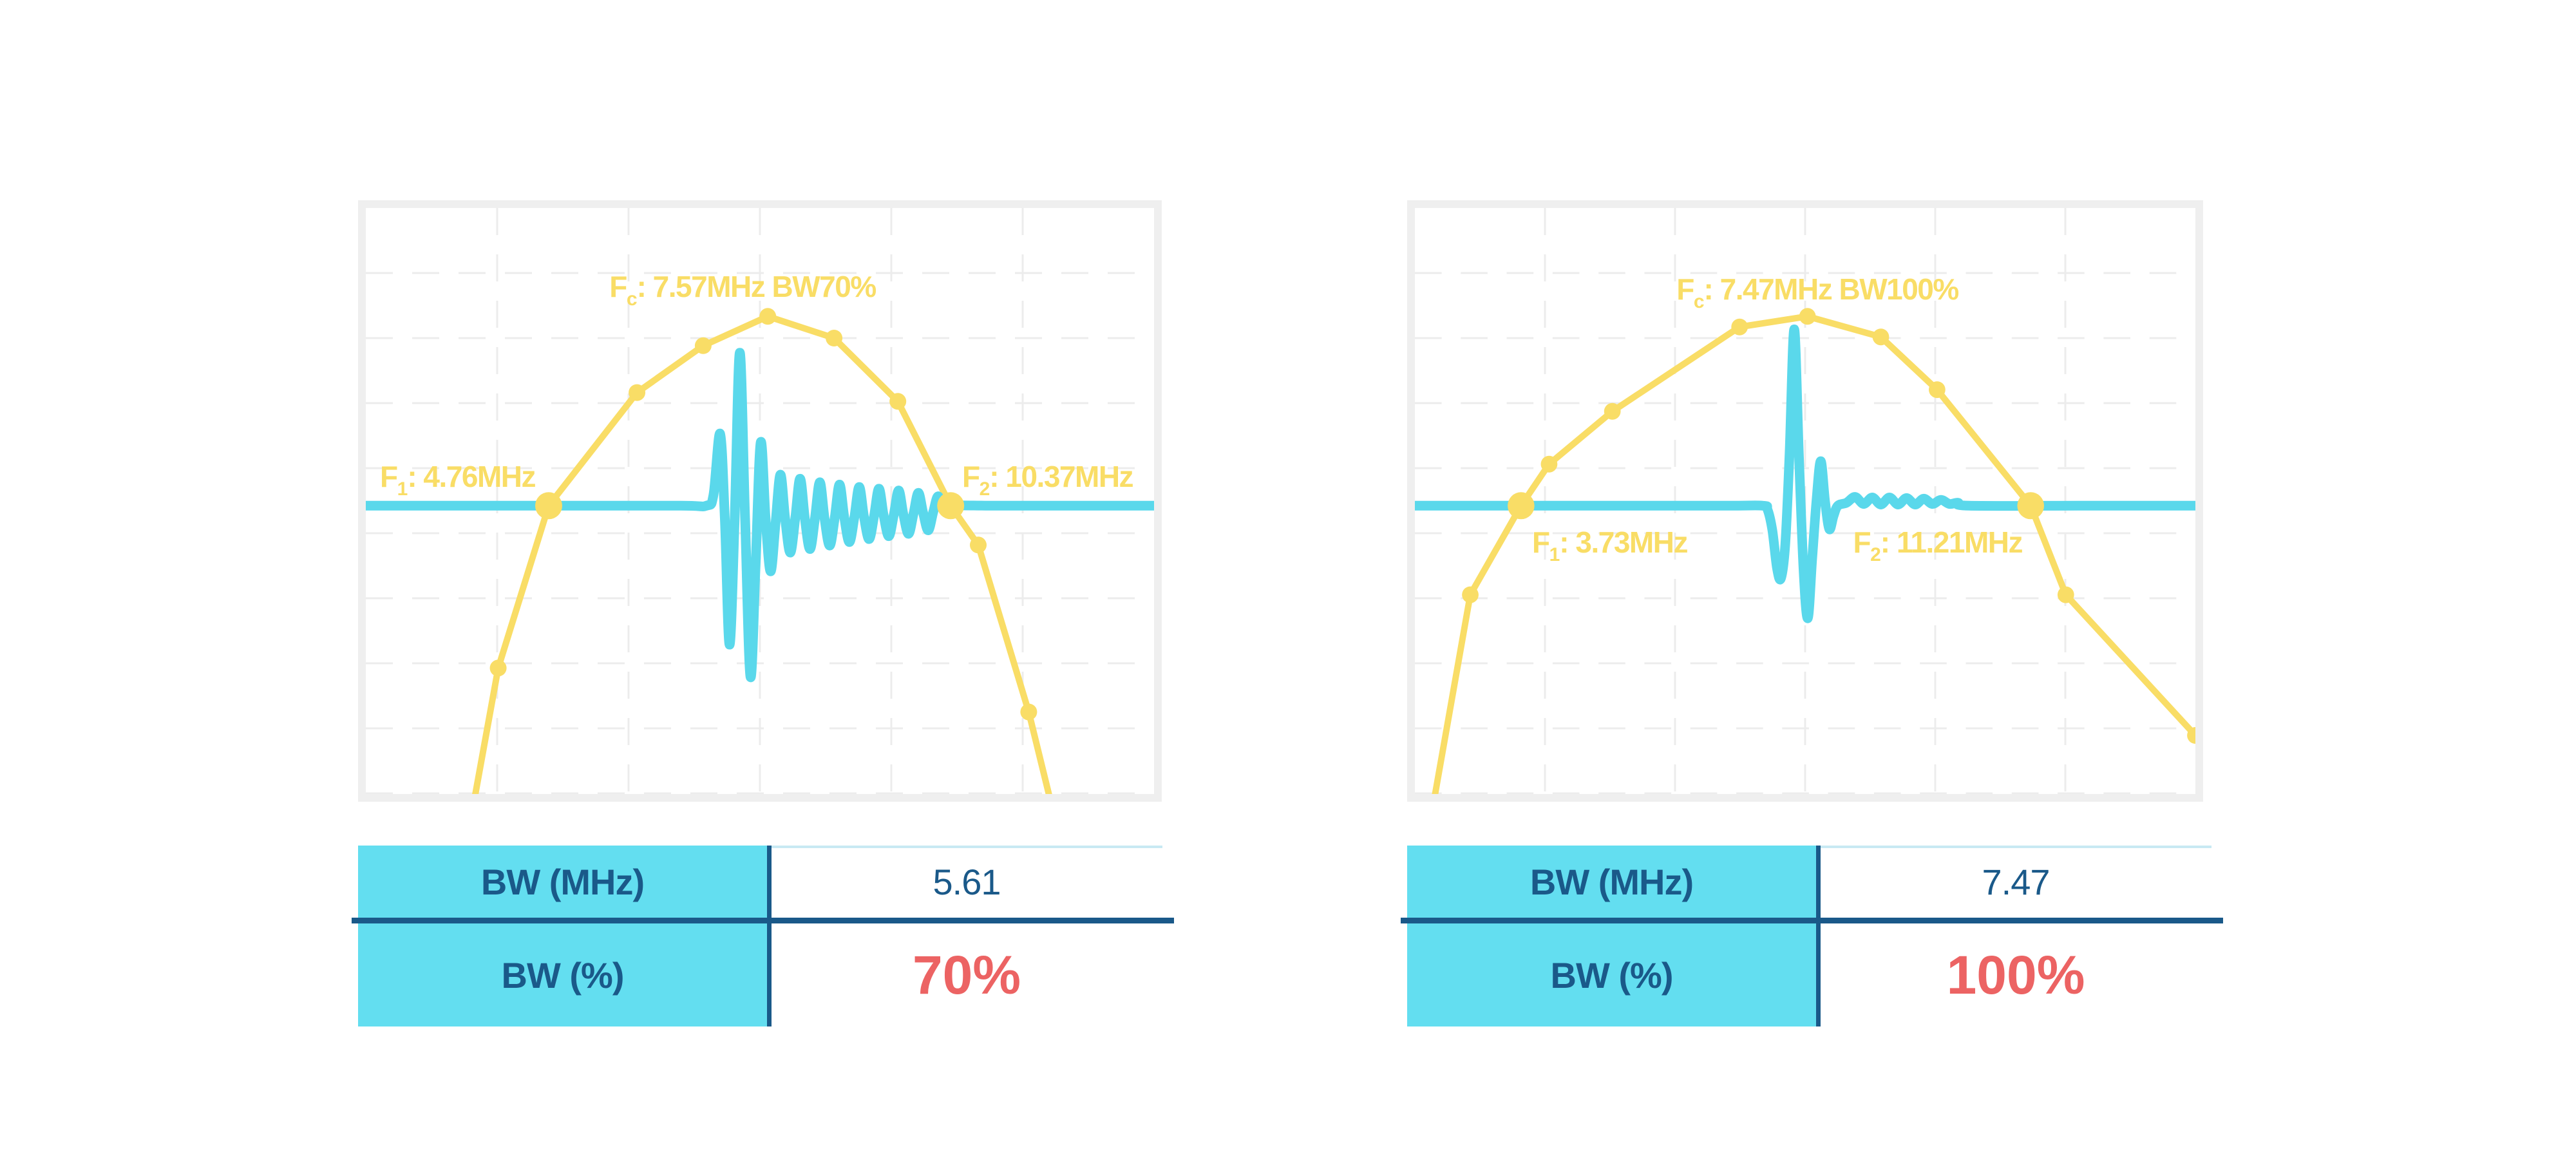  I want to click on bw-table-bw100: BW (MHz) 7.47 BW (%) 100%, so click(1816, 936).